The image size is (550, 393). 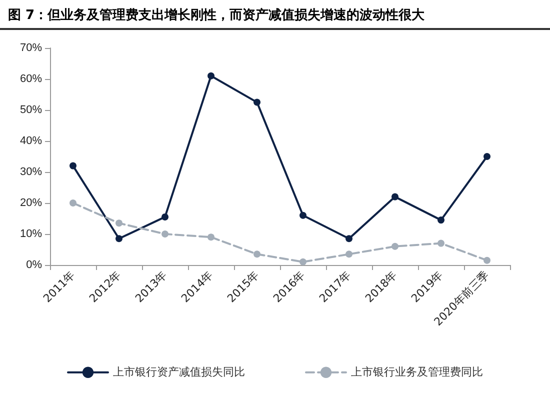 I want to click on y-tick-label: 20%, so click(x=31, y=203).